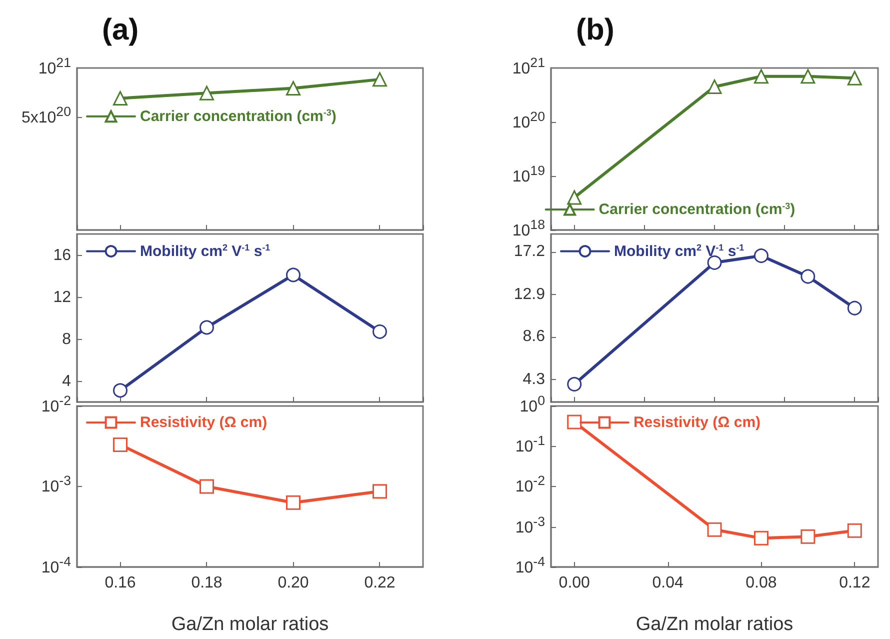  What do you see at coordinates (528, 120) in the screenshot?
I see `y-tick-label: 10$^{20}$` at bounding box center [528, 120].